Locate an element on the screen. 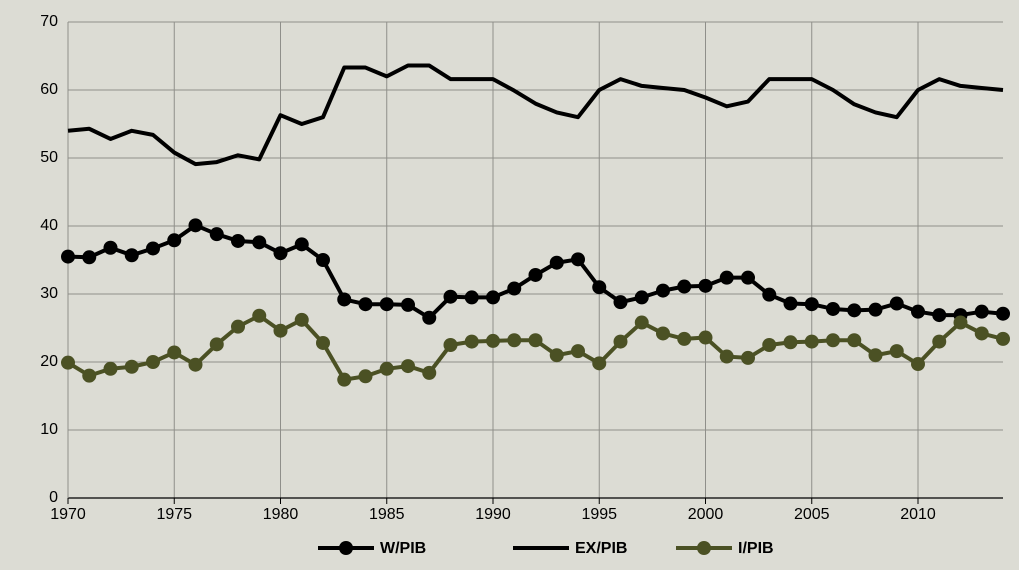 The height and width of the screenshot is (570, 1019). y-tick-label: 60 is located at coordinates (49, 89).